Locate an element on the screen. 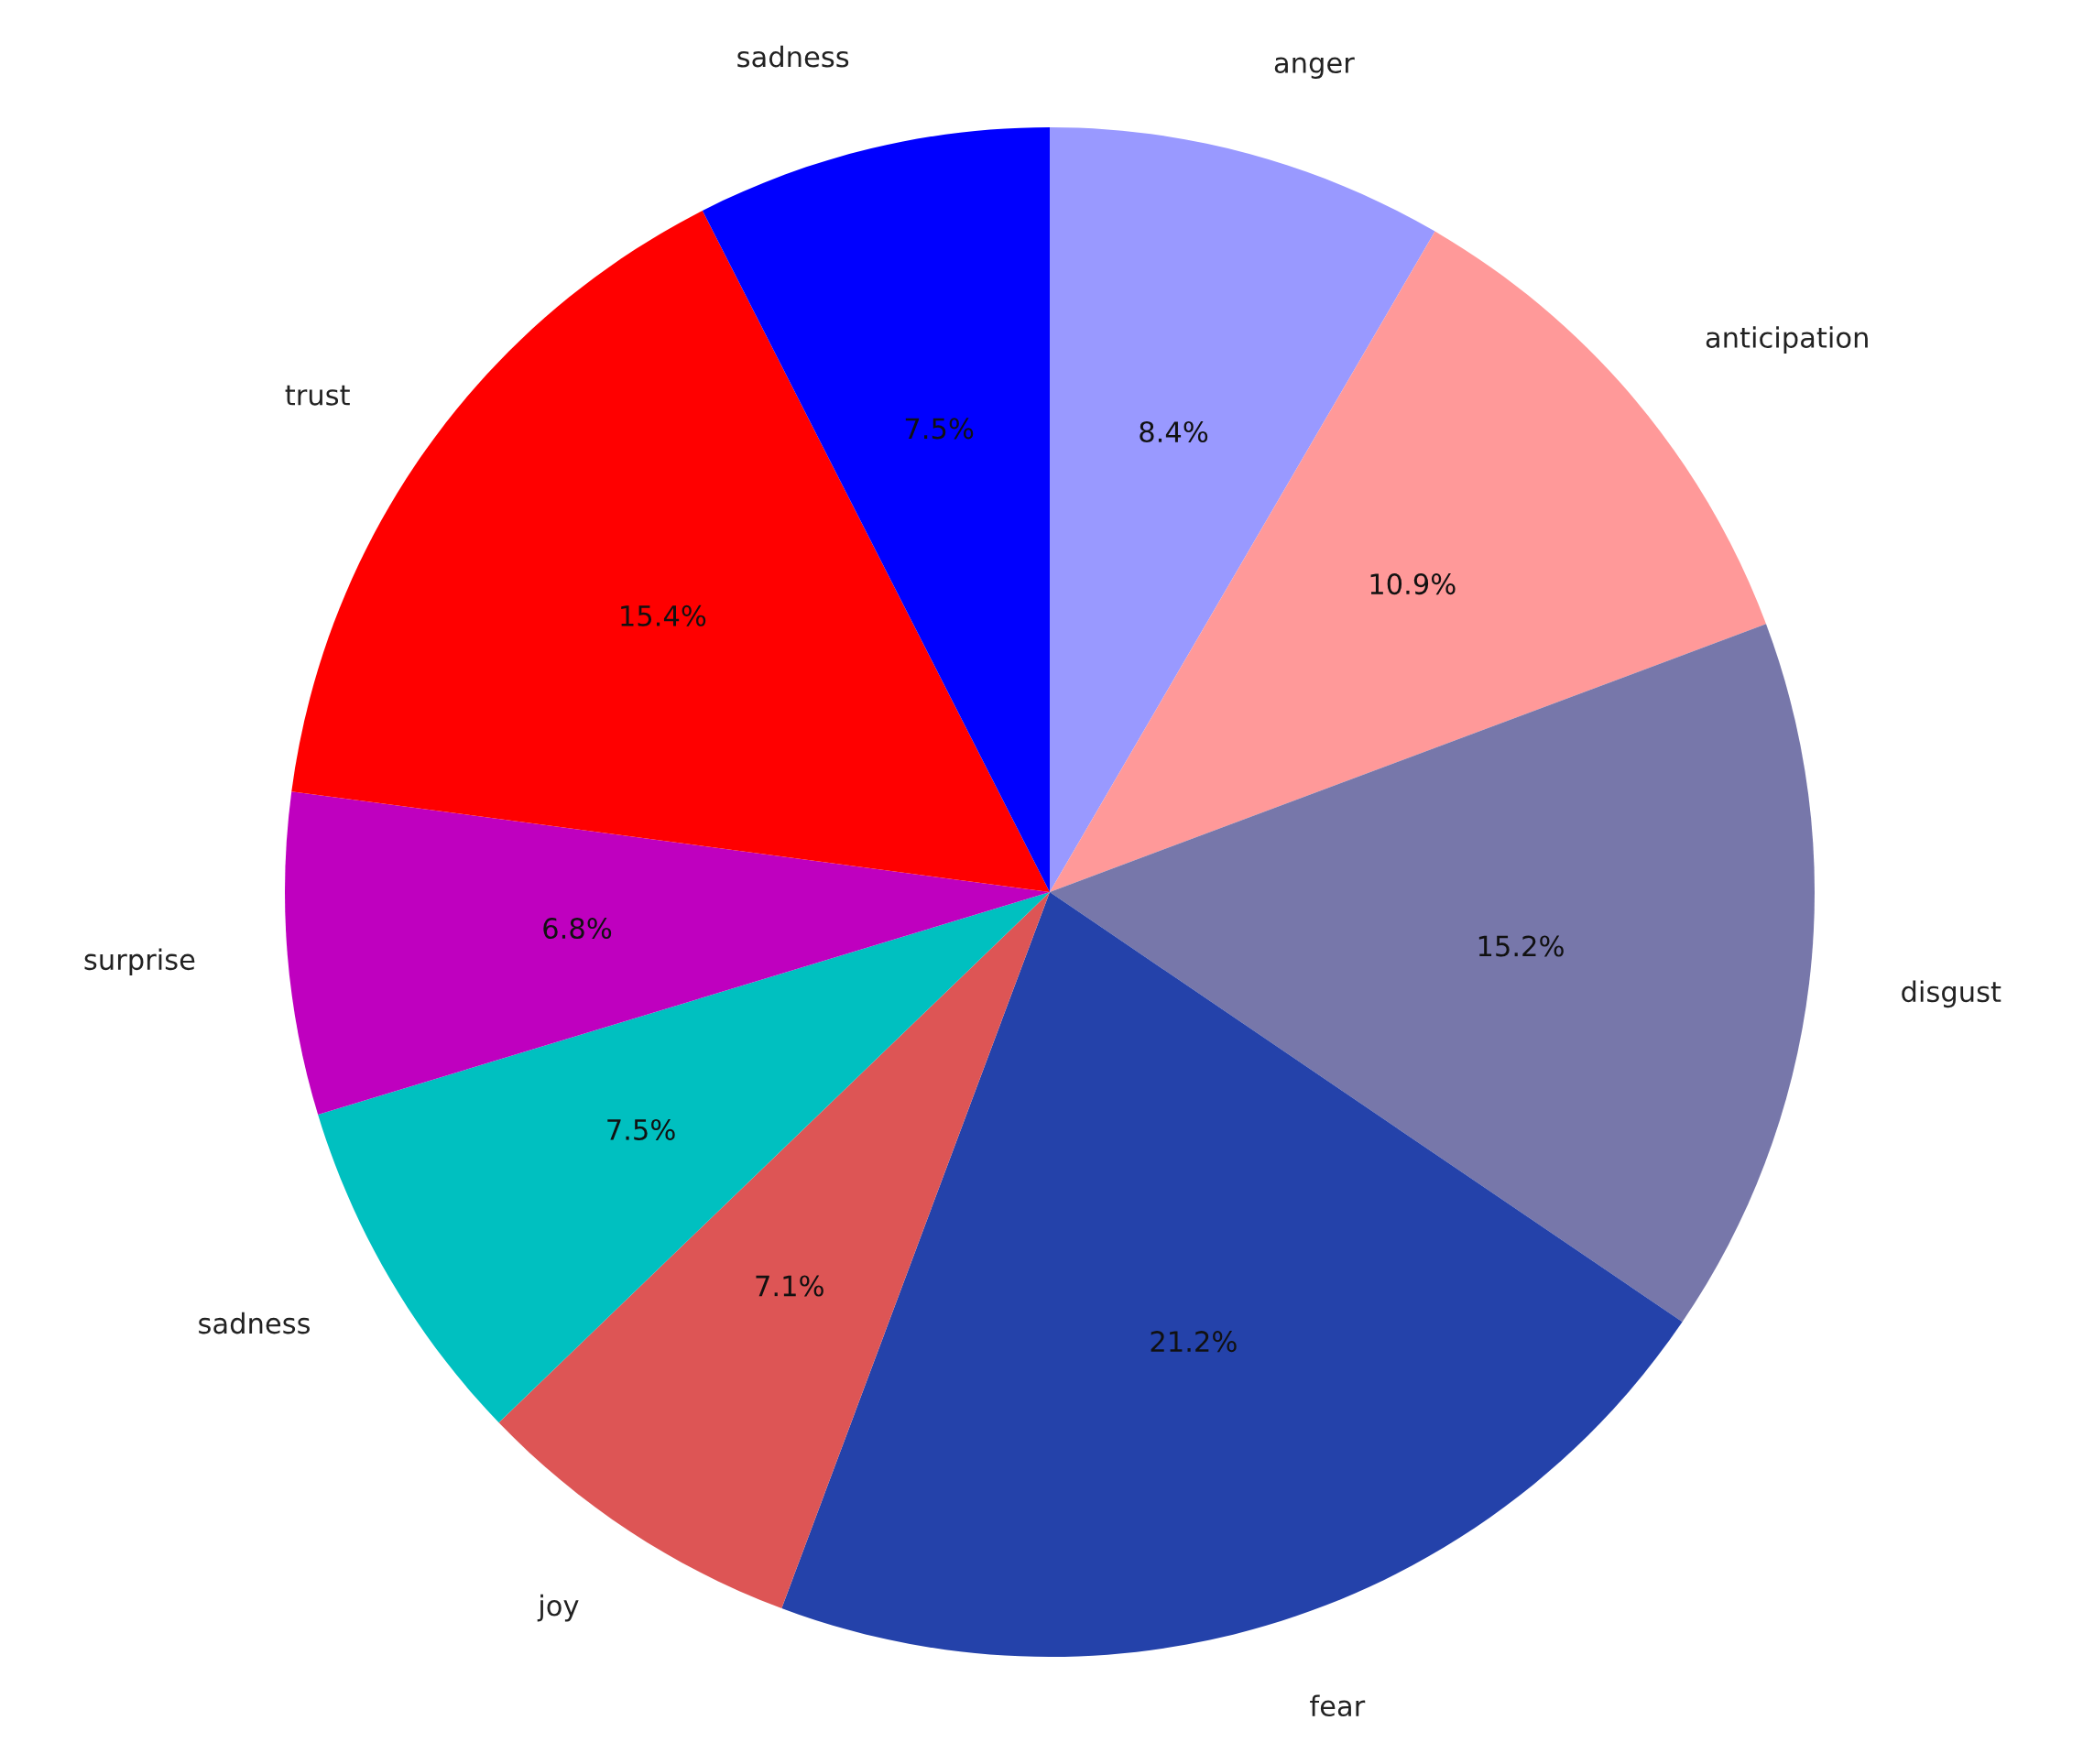 This screenshot has height=1764, width=2094. data-label: 10.9% is located at coordinates (1413, 584).